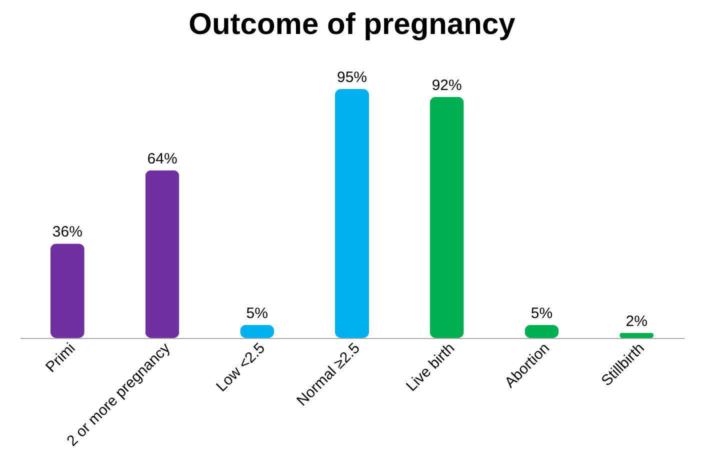  What do you see at coordinates (430, 367) in the screenshot?
I see `x-tick-label: Live birth` at bounding box center [430, 367].